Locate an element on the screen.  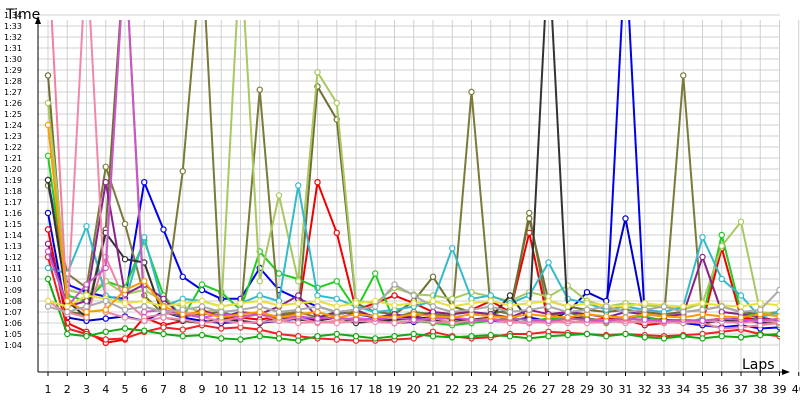
x-tick-label: 37 is located at coordinates (741, 389).